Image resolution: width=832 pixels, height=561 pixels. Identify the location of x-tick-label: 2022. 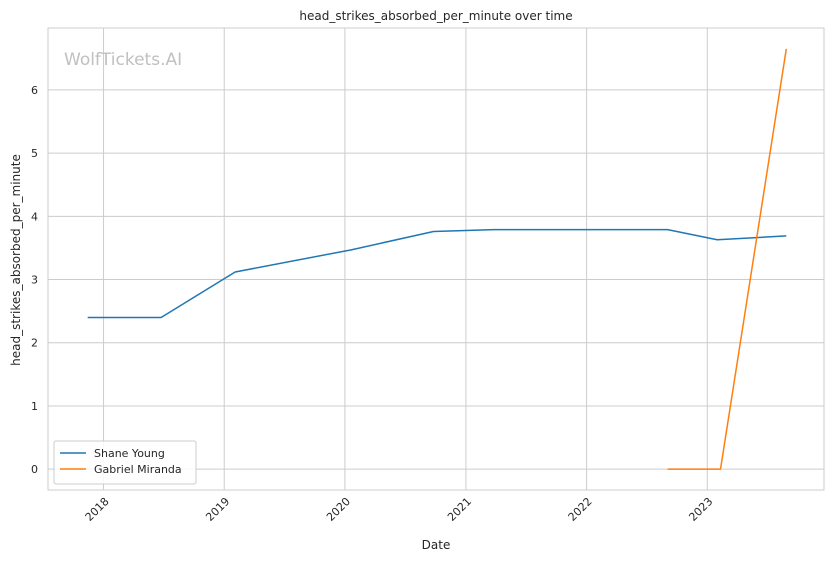
(580, 509).